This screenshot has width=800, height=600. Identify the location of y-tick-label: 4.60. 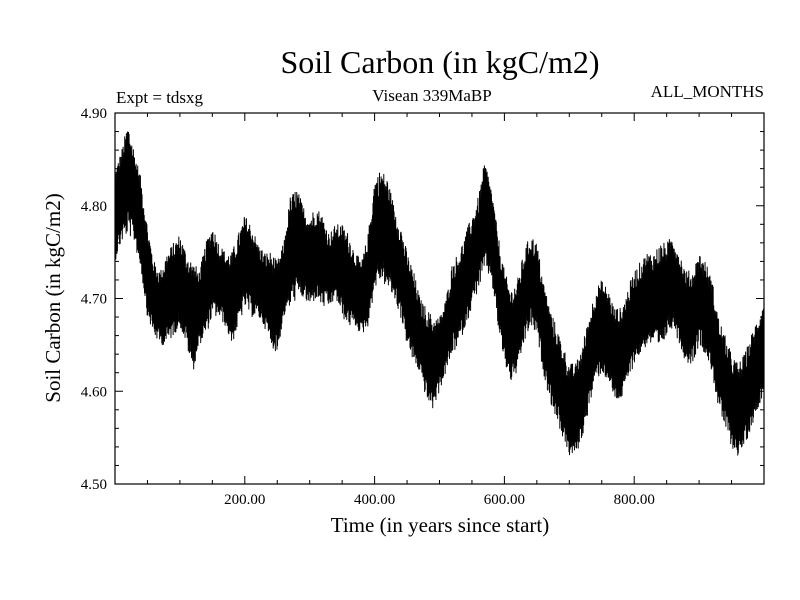
(94, 392).